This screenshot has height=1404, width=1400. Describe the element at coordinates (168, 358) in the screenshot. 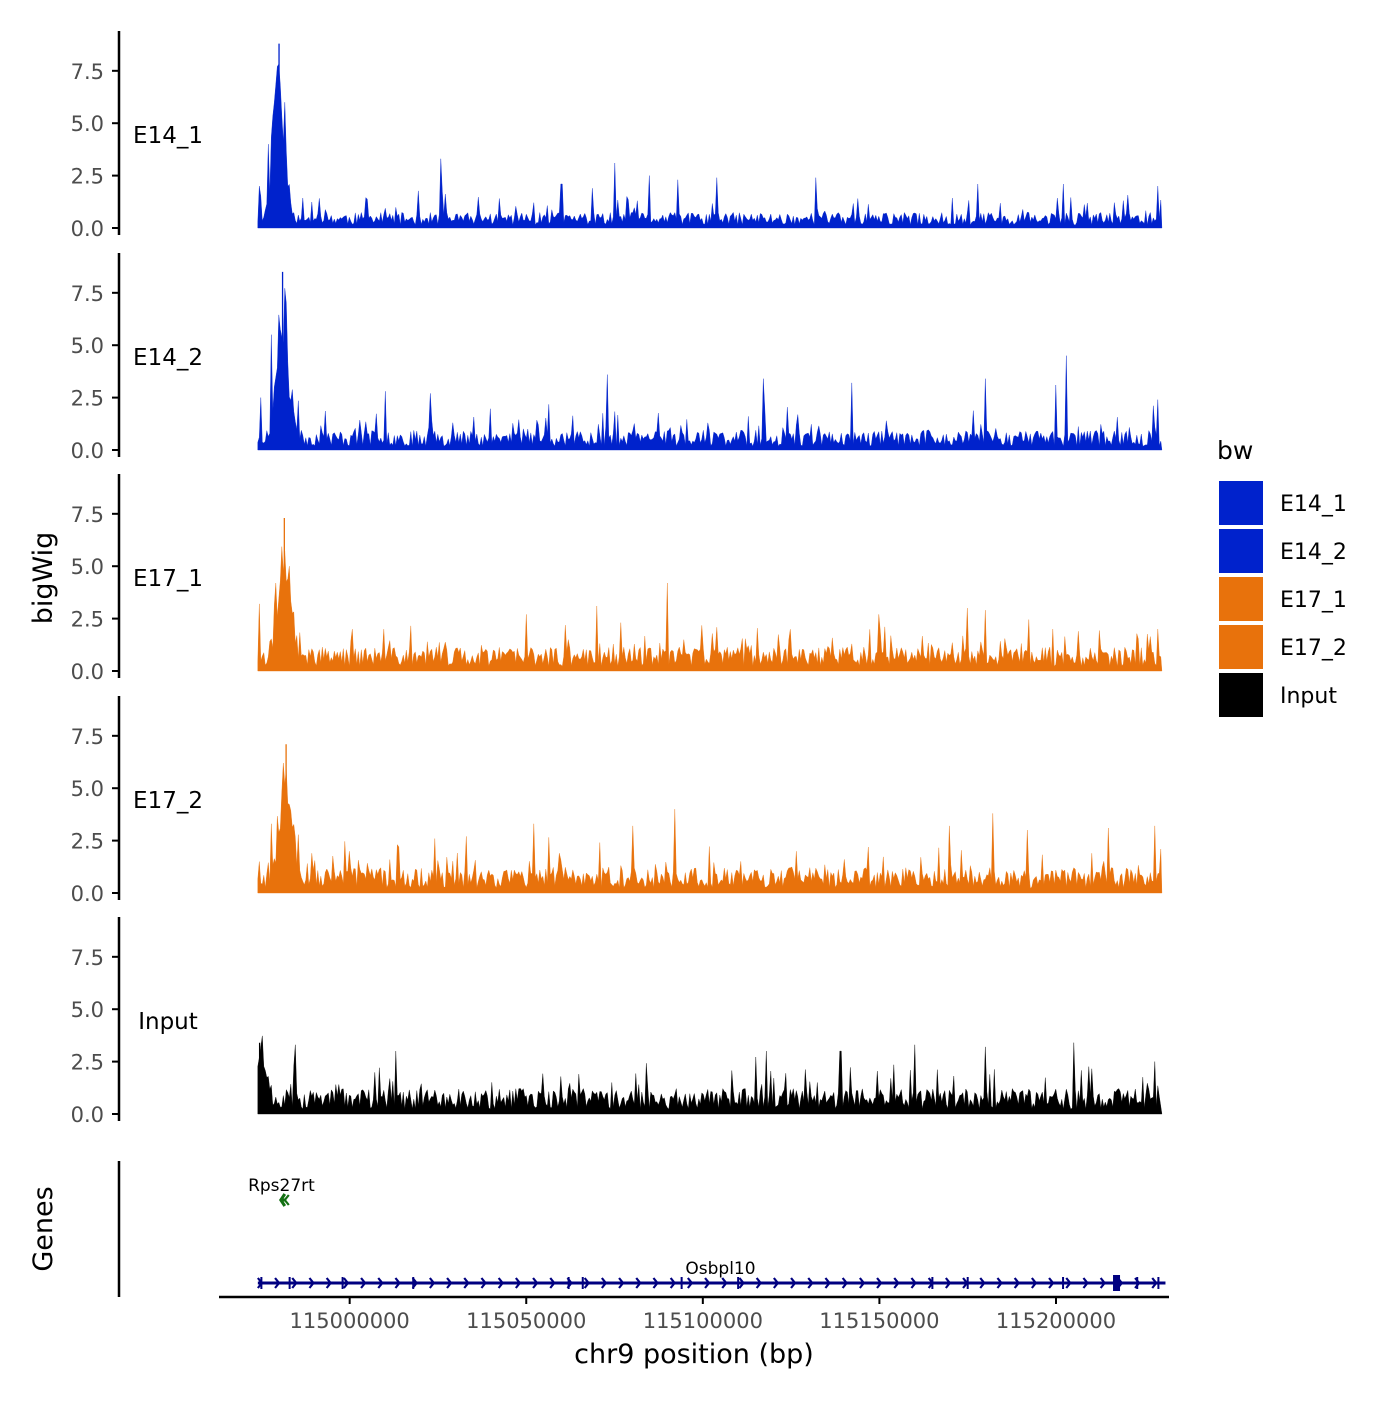

I see `track-label: E14_2` at that location.